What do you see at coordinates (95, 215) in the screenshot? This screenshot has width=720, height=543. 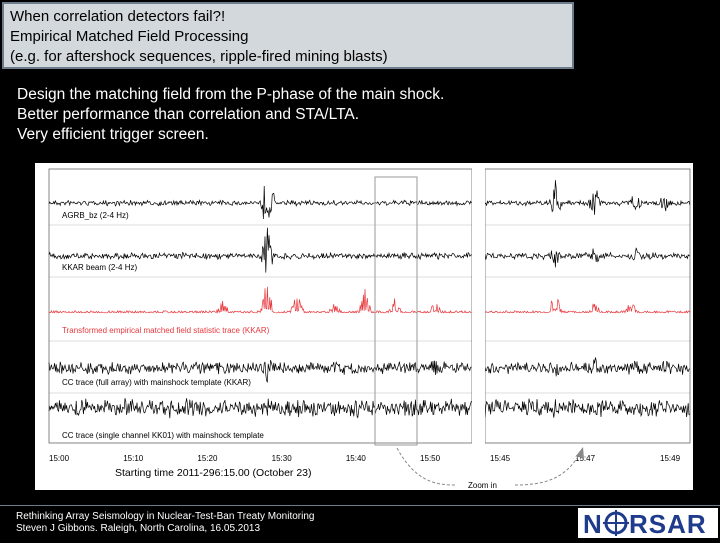 I see `trace-label-1: AGRB_bz (2-4 Hz)` at bounding box center [95, 215].